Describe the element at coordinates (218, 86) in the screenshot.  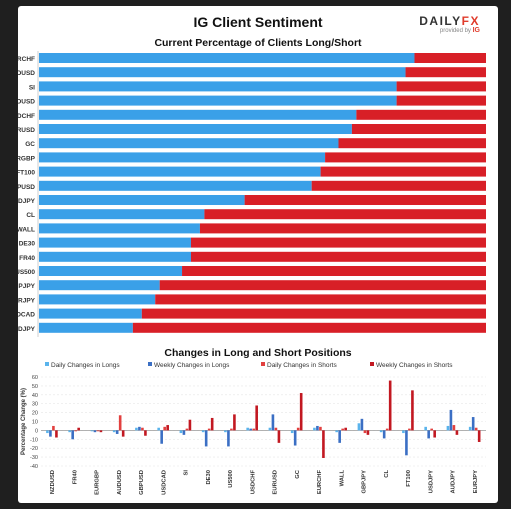
I see `bar-long-si` at that location.